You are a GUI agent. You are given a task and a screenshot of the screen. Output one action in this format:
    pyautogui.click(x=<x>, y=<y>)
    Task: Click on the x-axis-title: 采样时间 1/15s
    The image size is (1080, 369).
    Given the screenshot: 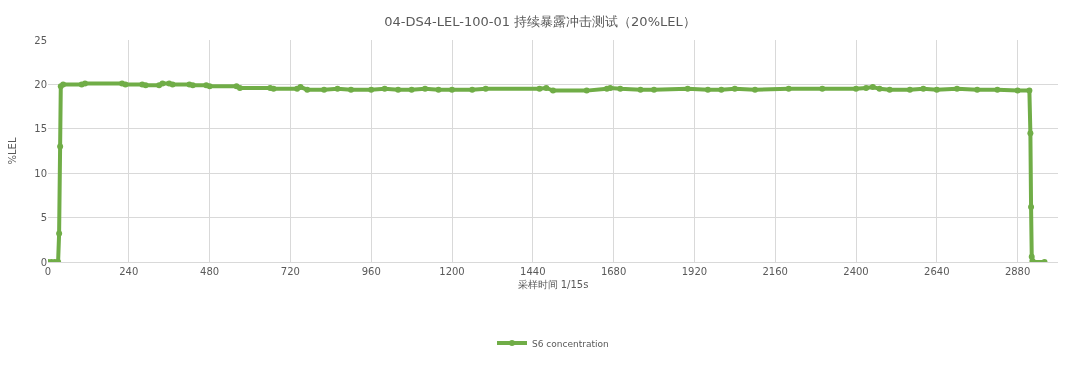 What is the action you would take?
    pyautogui.click(x=553, y=284)
    